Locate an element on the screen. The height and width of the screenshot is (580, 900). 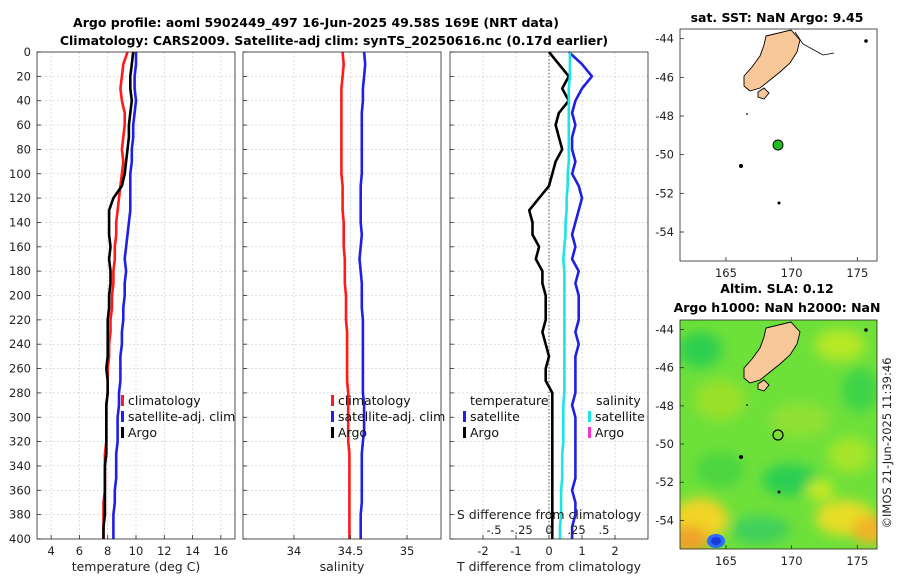
diff-legend-swatch-s-argo is located at coordinates (589, 432).